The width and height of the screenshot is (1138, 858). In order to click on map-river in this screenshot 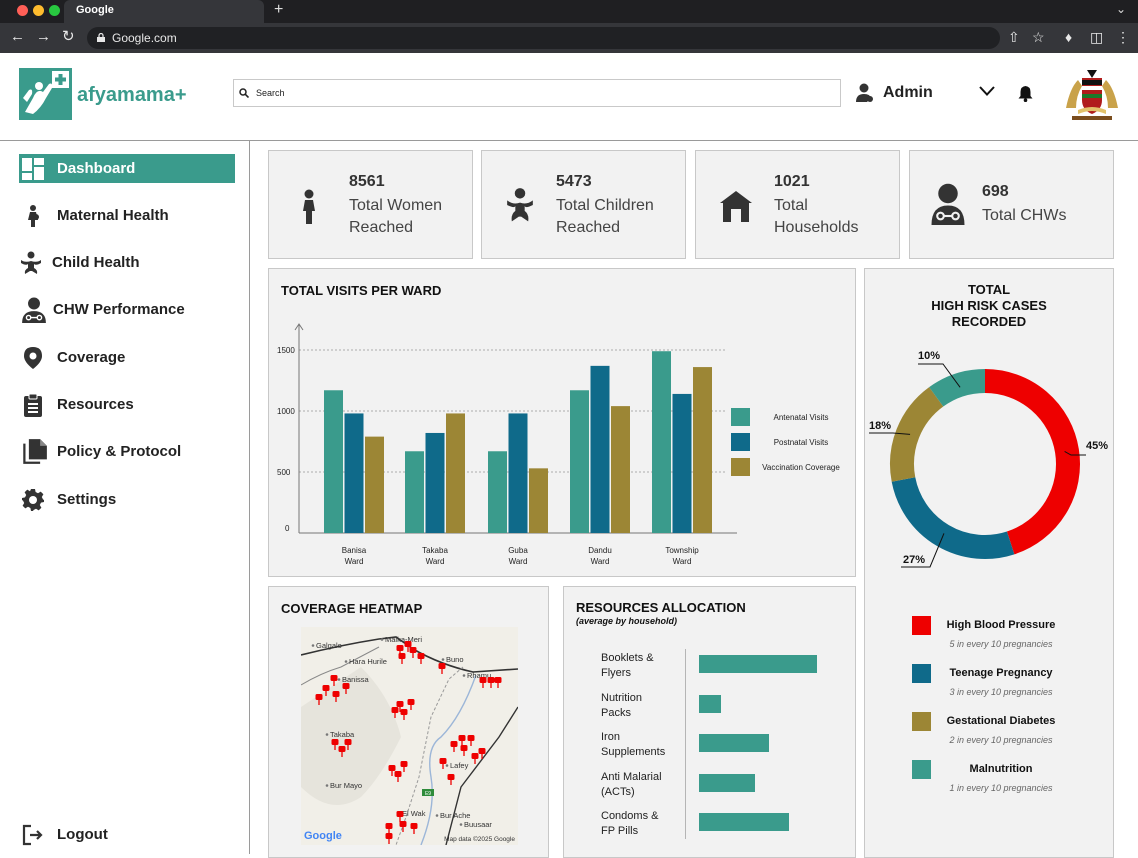, I will do `click(448, 759)`.